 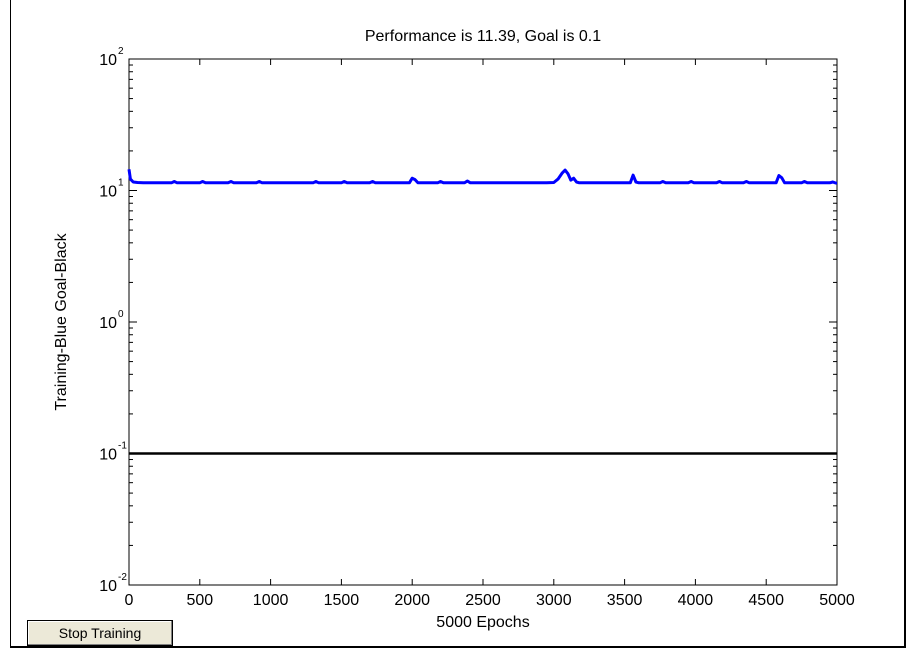 What do you see at coordinates (271, 600) in the screenshot?
I see `x-tick-label: 1000` at bounding box center [271, 600].